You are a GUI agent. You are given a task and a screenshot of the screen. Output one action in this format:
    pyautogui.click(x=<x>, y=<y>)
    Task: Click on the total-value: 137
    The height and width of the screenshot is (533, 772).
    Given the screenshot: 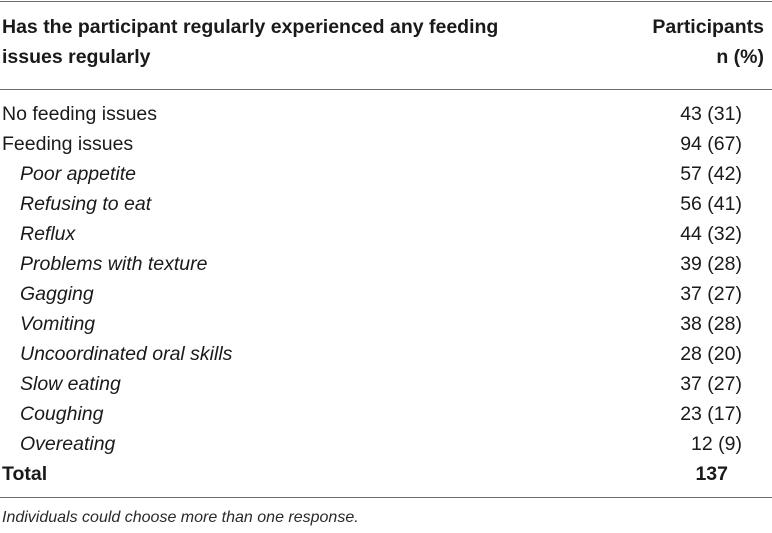 What is the action you would take?
    pyautogui.click(x=711, y=474)
    